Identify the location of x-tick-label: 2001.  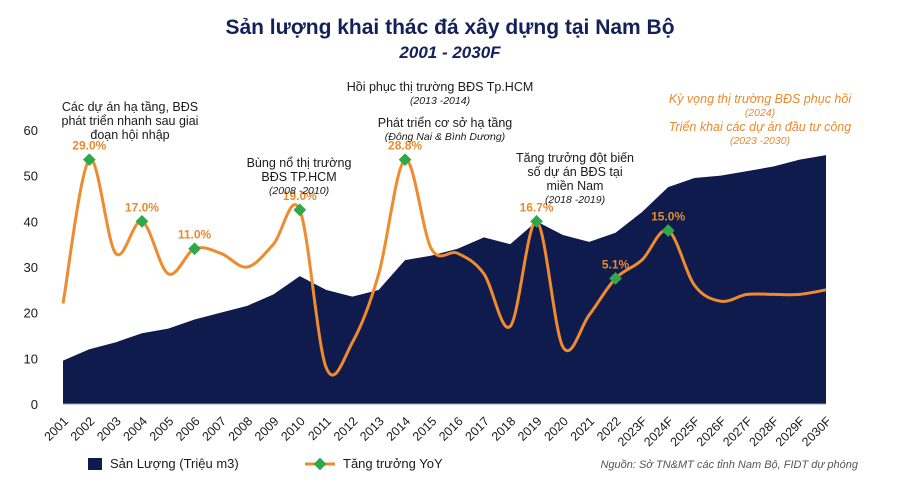
(57, 429).